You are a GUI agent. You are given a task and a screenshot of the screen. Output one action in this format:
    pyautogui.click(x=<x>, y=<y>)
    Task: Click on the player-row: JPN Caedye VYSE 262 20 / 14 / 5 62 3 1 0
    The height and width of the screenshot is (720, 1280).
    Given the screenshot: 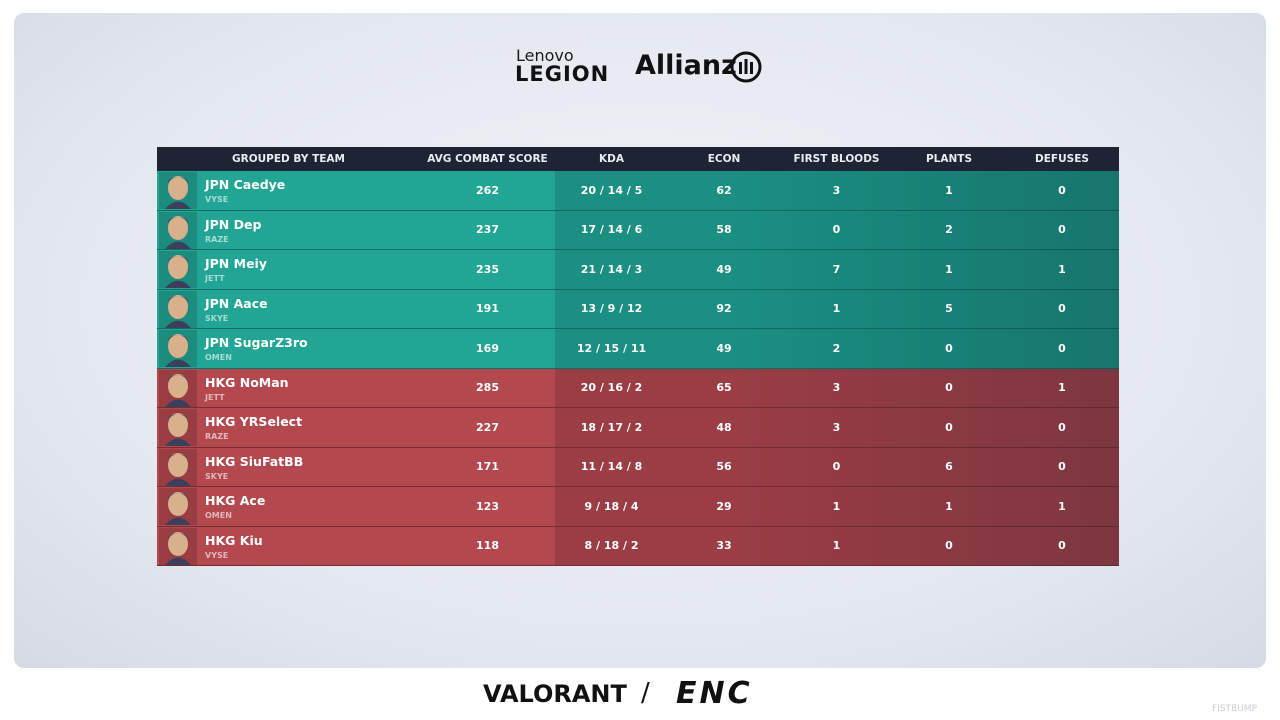 What is the action you would take?
    pyautogui.click(x=638, y=191)
    